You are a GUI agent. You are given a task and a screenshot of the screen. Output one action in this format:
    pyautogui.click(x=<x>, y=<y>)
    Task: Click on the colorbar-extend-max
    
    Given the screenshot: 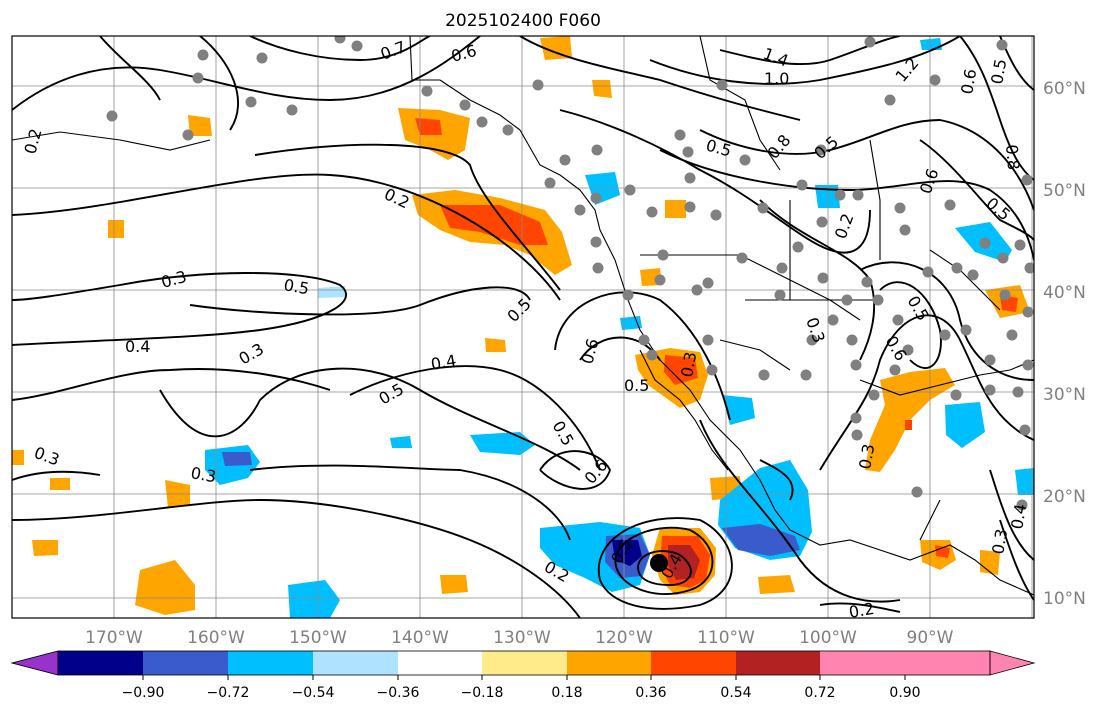 What is the action you would take?
    pyautogui.click(x=969, y=663)
    